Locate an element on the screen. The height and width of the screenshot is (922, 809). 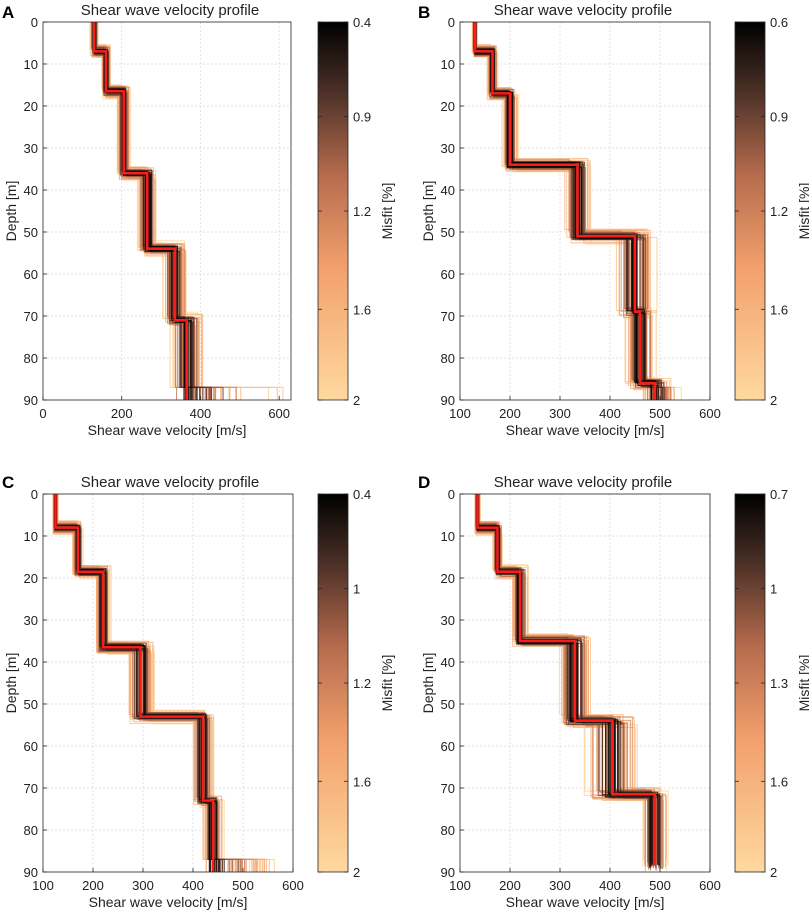
y-tick-label: 90 is located at coordinates (31, 400).